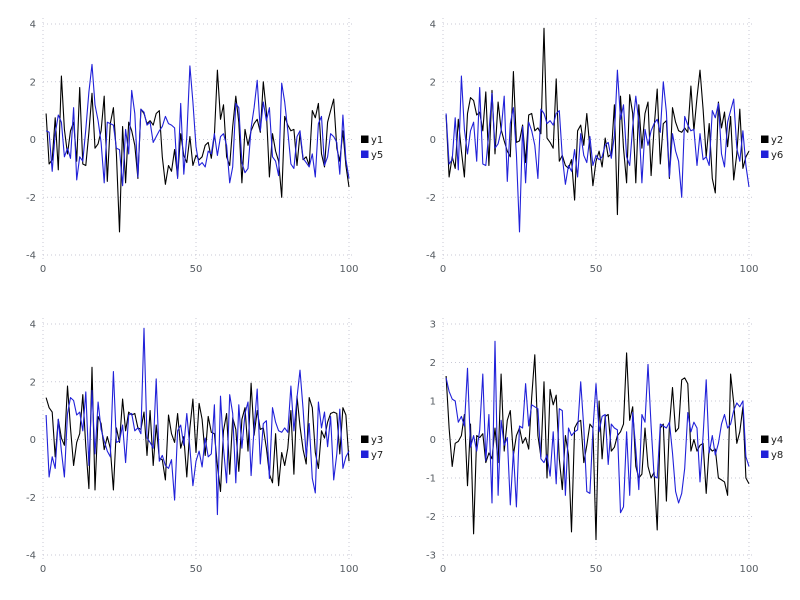 The image size is (800, 600). I want to click on y-tick-label: 3, so click(433, 325).